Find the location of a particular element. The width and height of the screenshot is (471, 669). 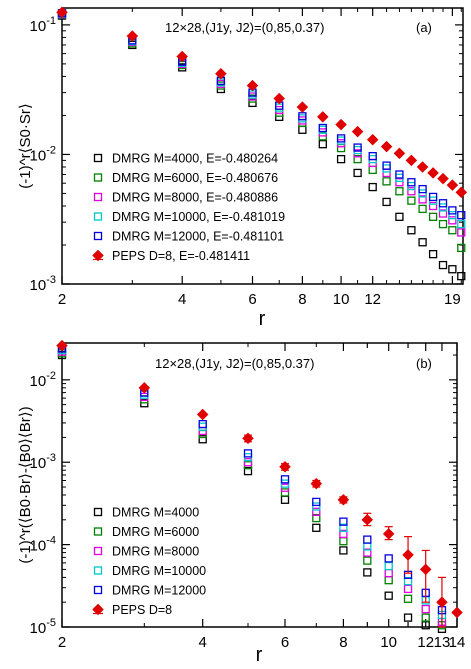

legend-entry: DMRG M=12000, E=-0.481101 is located at coordinates (198, 237).